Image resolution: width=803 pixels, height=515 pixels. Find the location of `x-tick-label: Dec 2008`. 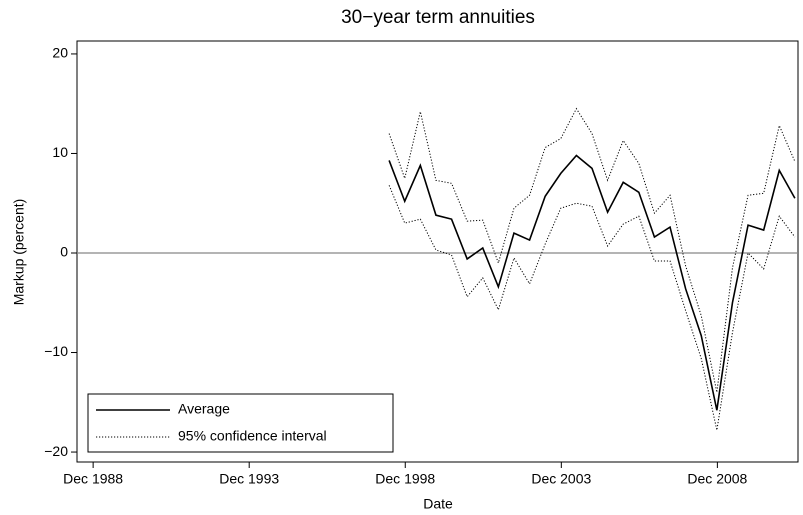

x-tick-label: Dec 2008 is located at coordinates (717, 479).